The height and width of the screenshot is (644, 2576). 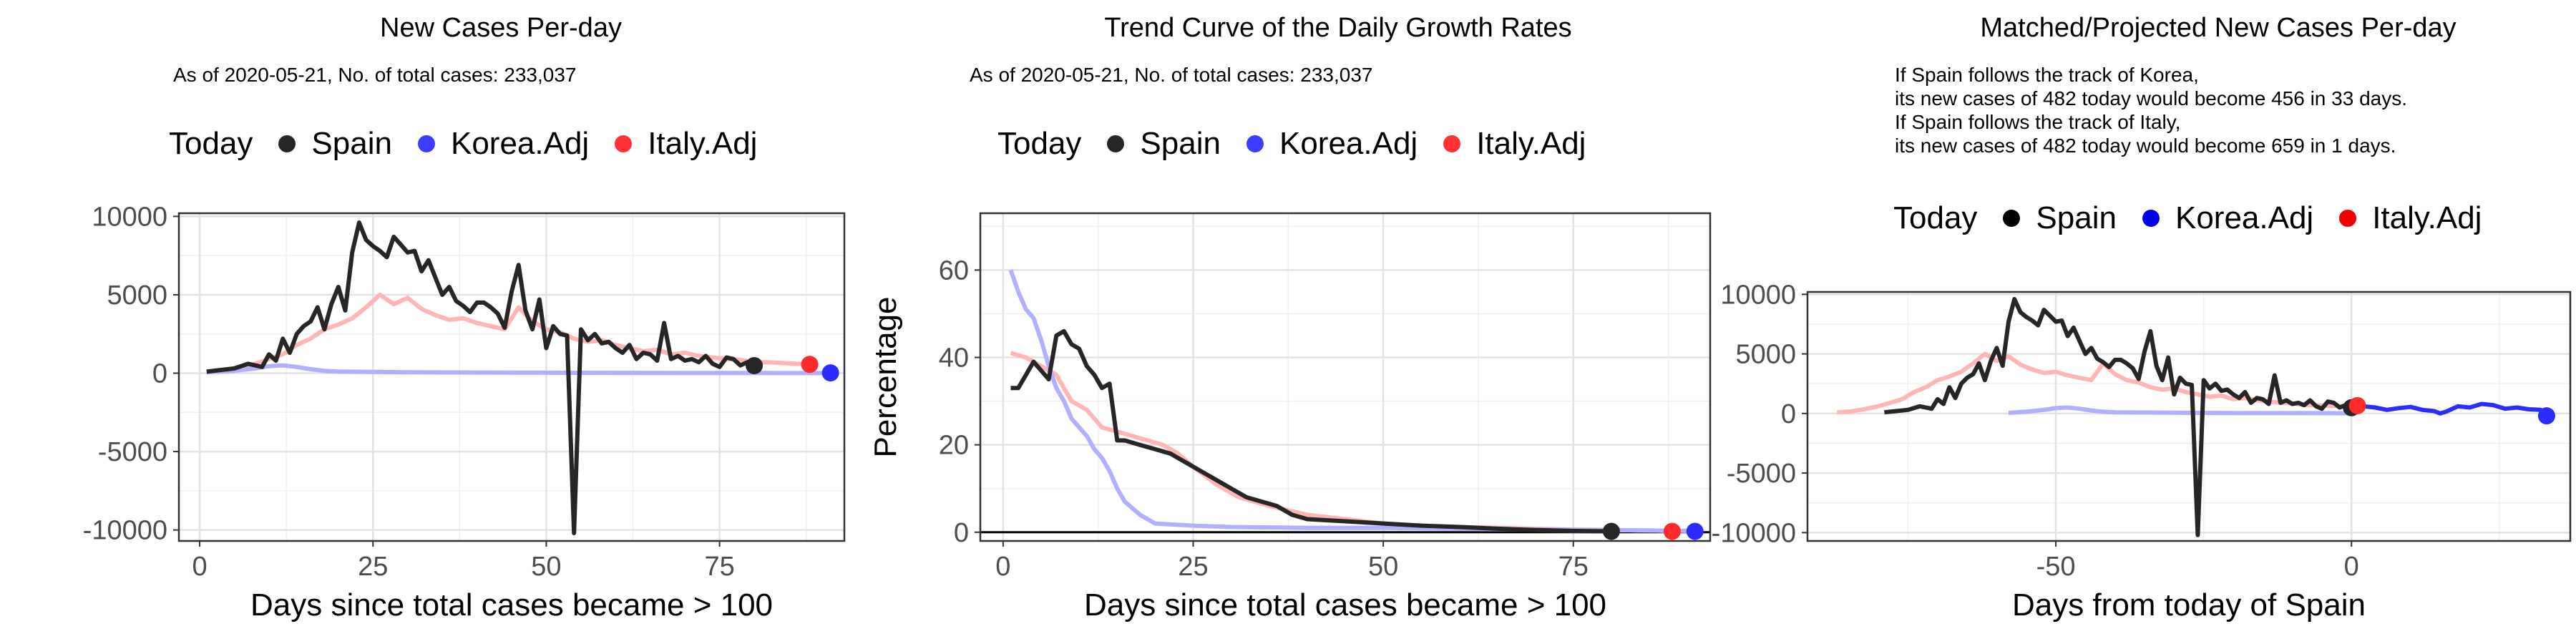 I want to click on panel-subtitle-1: If Spain follows the track of Korea,, so click(x=2047, y=75).